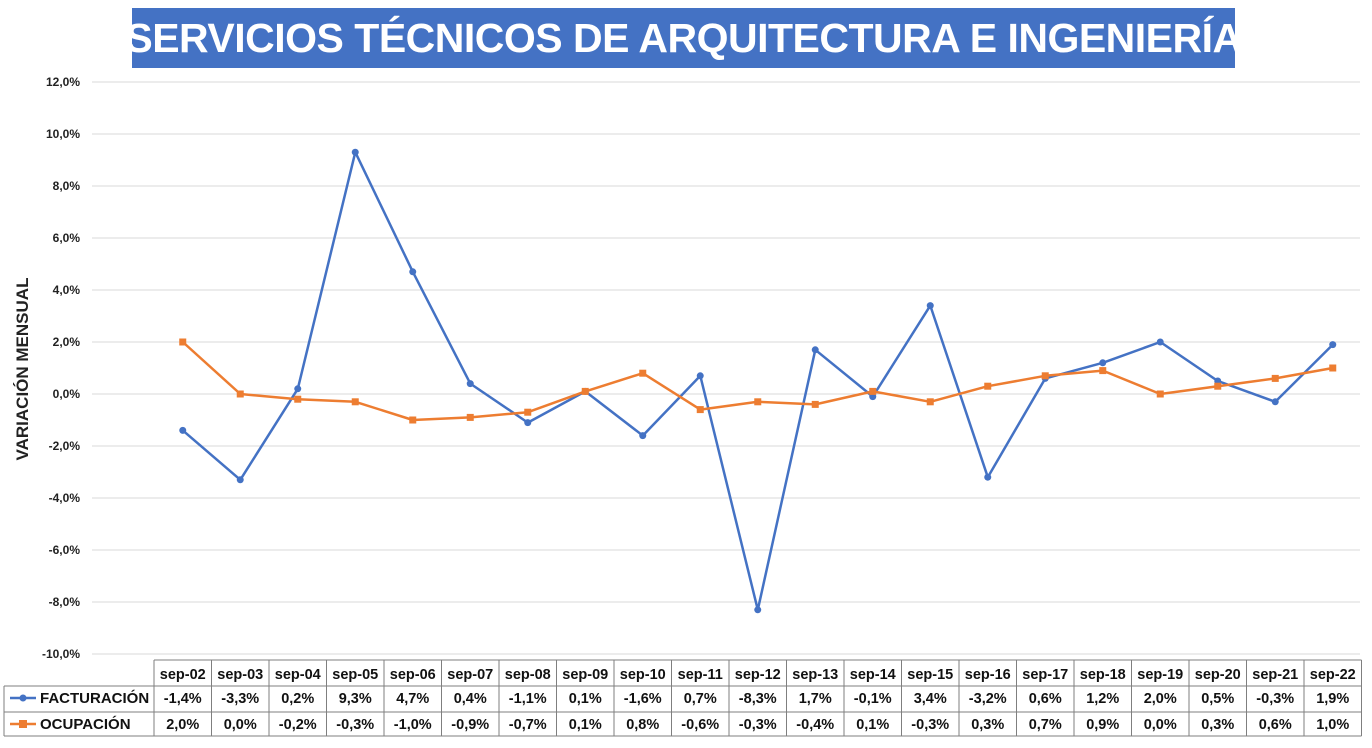 The width and height of the screenshot is (1372, 748). I want to click on x-category-label: sep-18, so click(1103, 675).